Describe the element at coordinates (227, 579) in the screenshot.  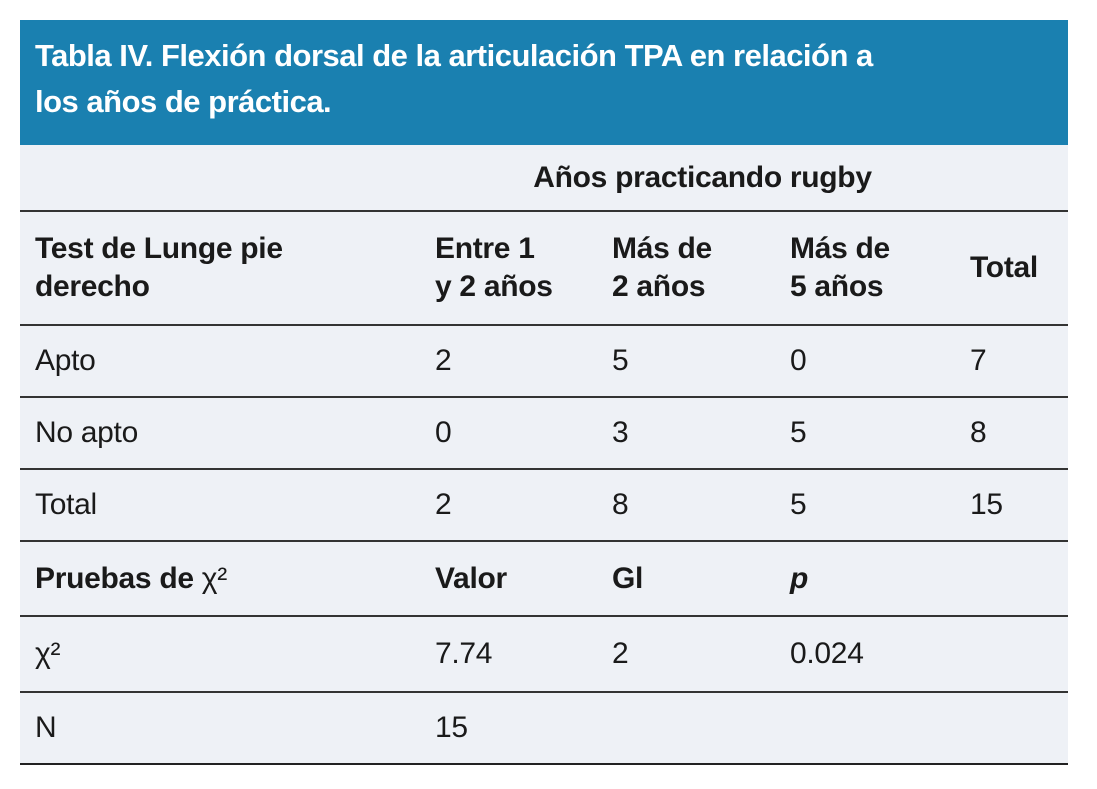
I see `stats-header-label: Pruebas de χ²` at that location.